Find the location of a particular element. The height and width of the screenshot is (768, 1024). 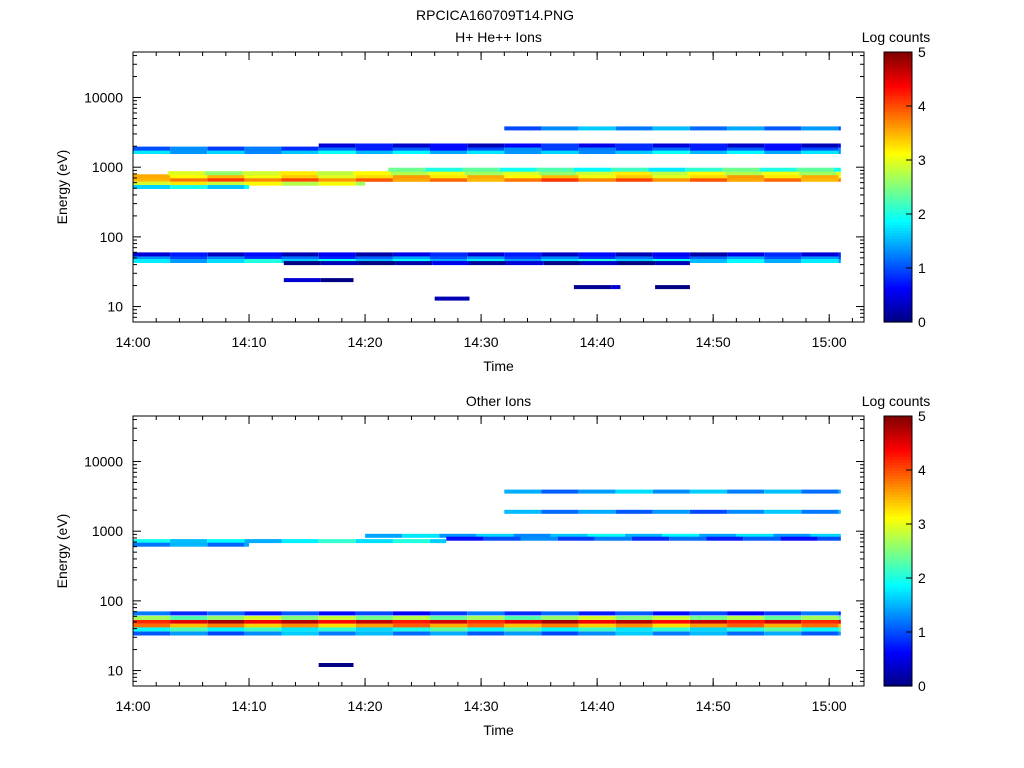

y-tick-label: 1000 is located at coordinates (107, 531).